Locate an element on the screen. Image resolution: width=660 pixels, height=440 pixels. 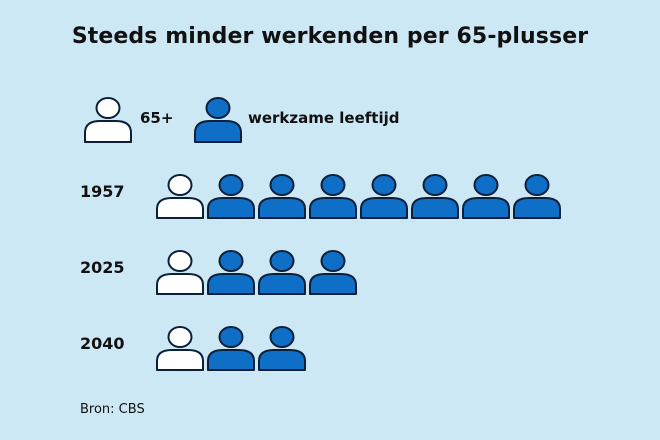
legend-item-working: werkzame leeftijd is located at coordinates (352, 121).